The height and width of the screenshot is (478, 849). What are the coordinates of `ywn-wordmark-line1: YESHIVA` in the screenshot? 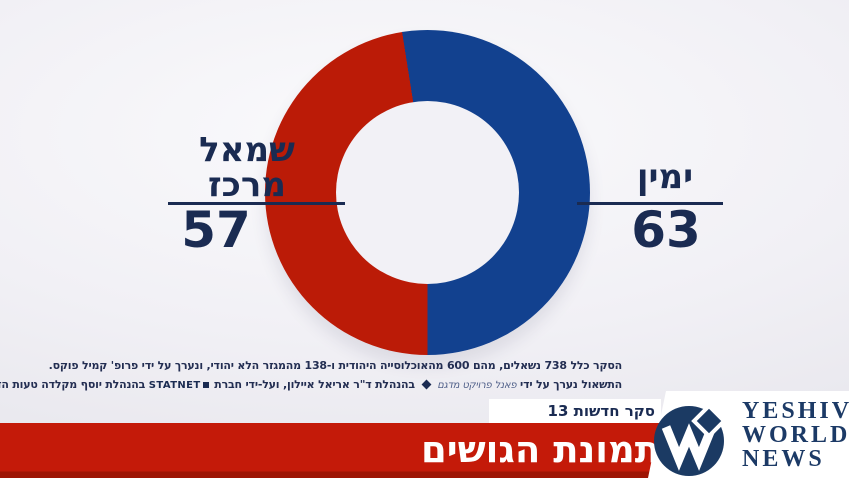 It's located at (795, 411).